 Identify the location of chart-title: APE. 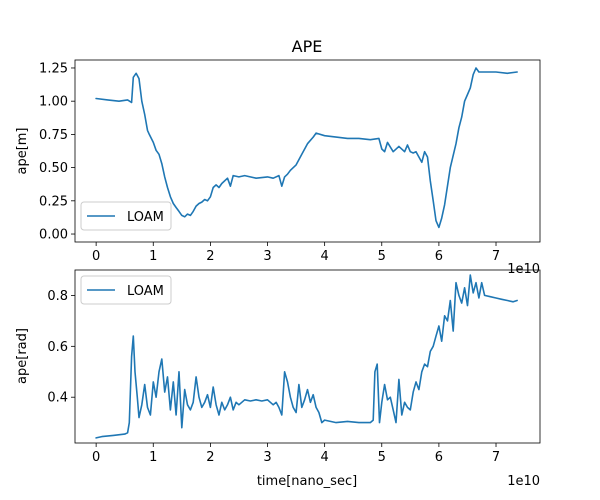
(307, 46).